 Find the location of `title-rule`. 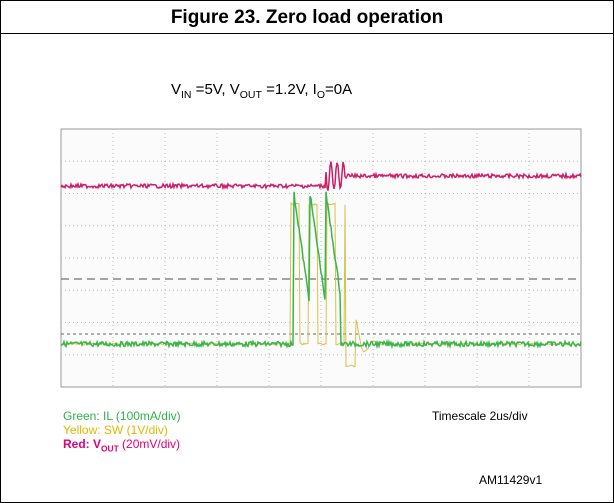

title-rule is located at coordinates (307, 33).